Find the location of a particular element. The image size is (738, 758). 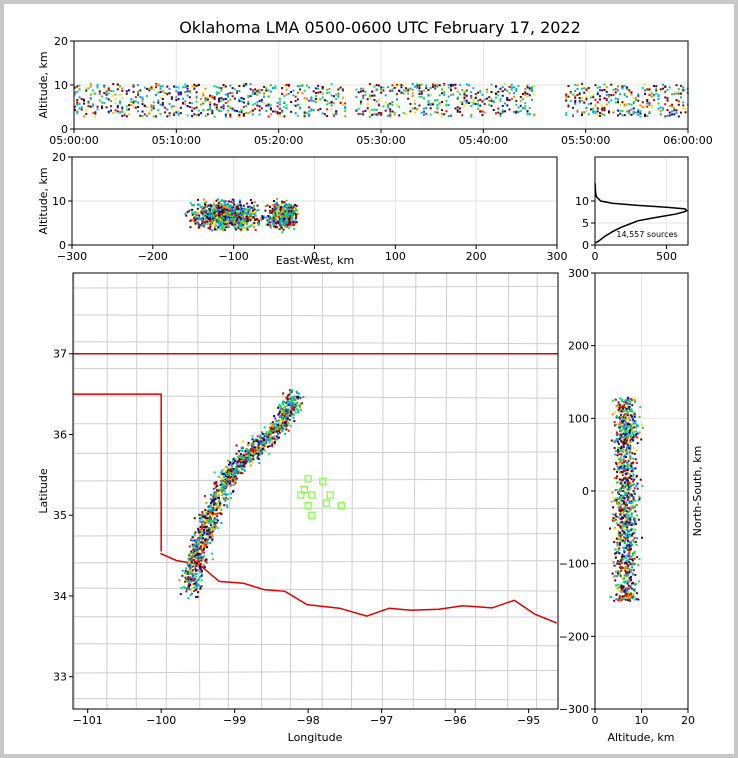

east-west-xlabel: East-West, km is located at coordinates (315, 260).